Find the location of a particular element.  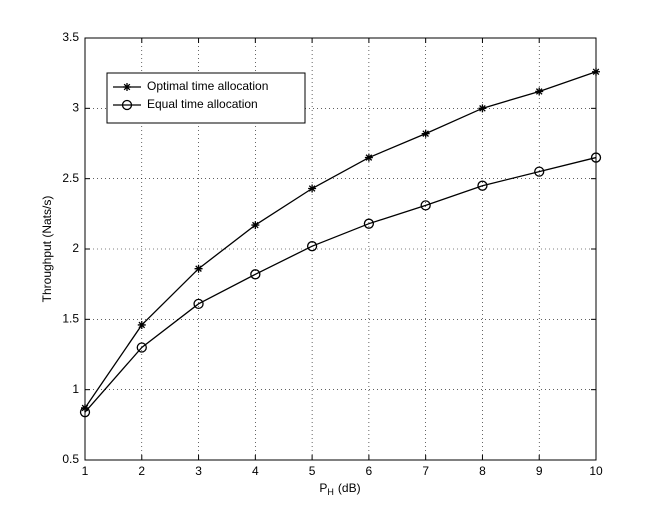

x-tick-label: 1 is located at coordinates (85, 471).